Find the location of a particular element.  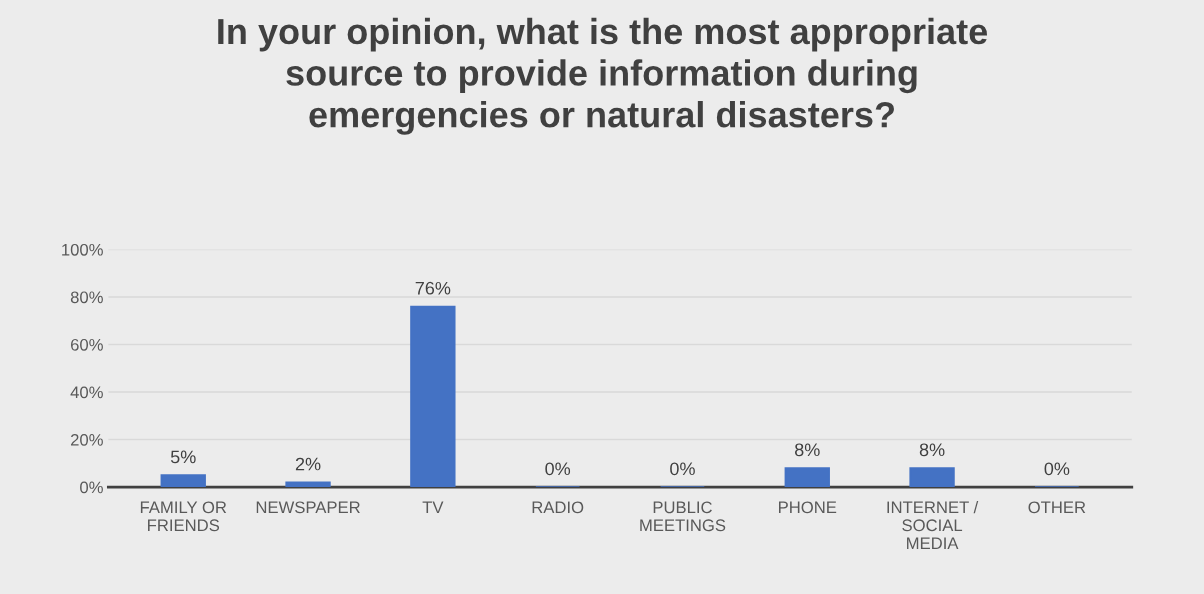

y-tick-label: 80% is located at coordinates (86, 297).